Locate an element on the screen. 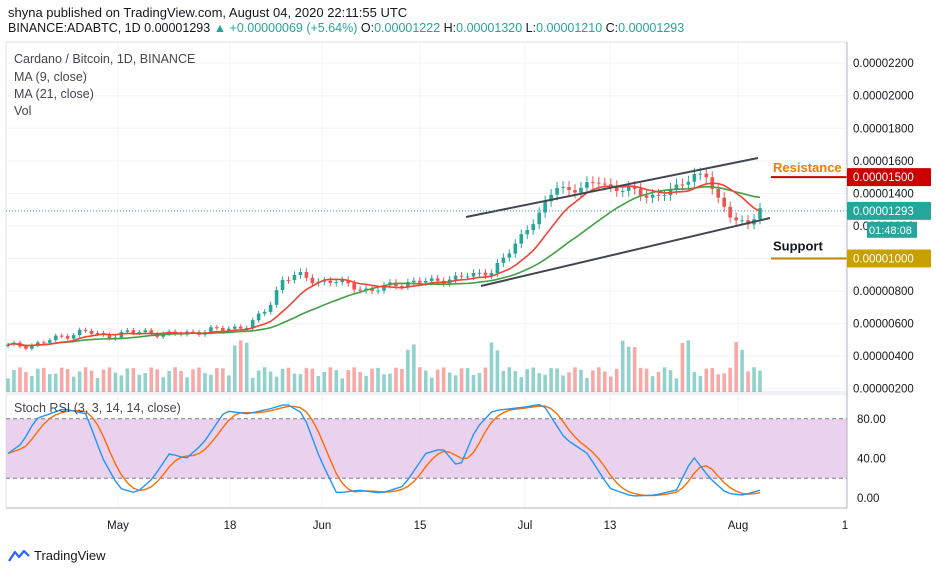 This screenshot has height=576, width=936. rsi-k-line is located at coordinates (384, 450).